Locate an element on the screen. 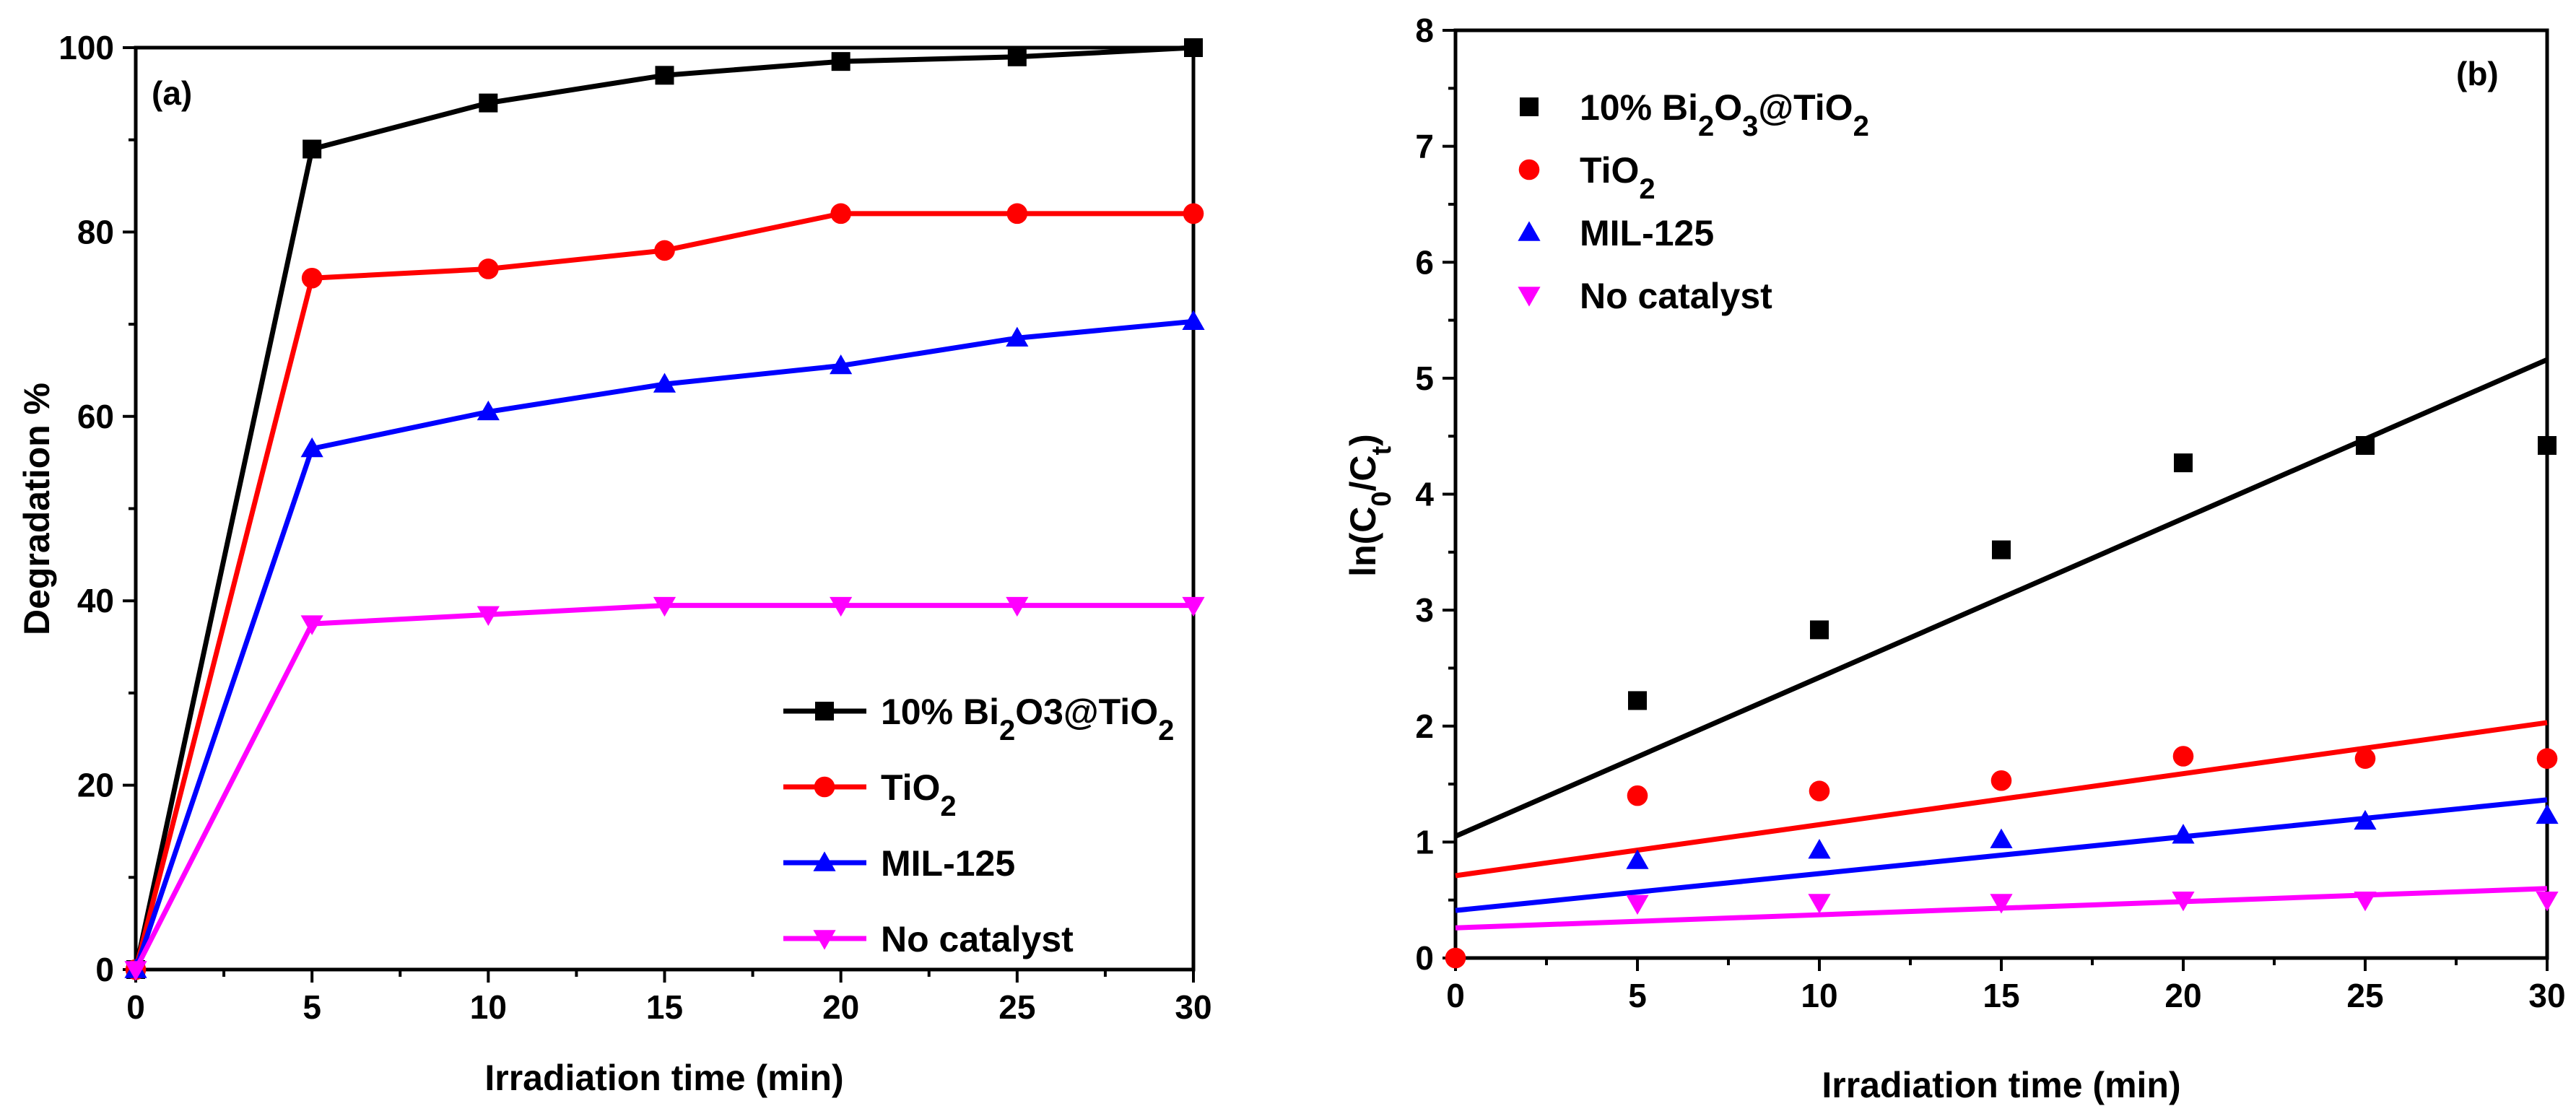 This screenshot has height=1119, width=2576. panel-a-y-tick-label: 20 is located at coordinates (95, 785).